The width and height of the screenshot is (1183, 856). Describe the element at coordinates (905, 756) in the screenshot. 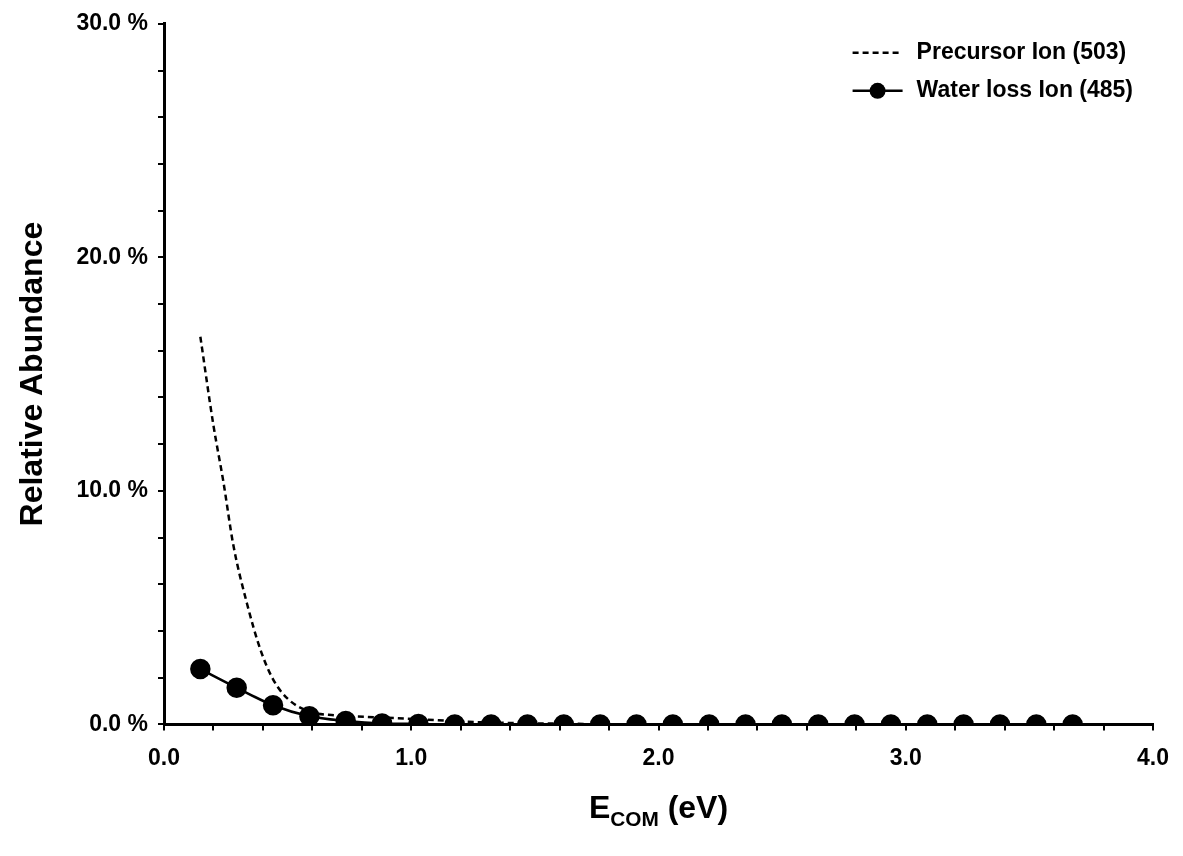

I see `x-tick-label: 3.0` at that location.